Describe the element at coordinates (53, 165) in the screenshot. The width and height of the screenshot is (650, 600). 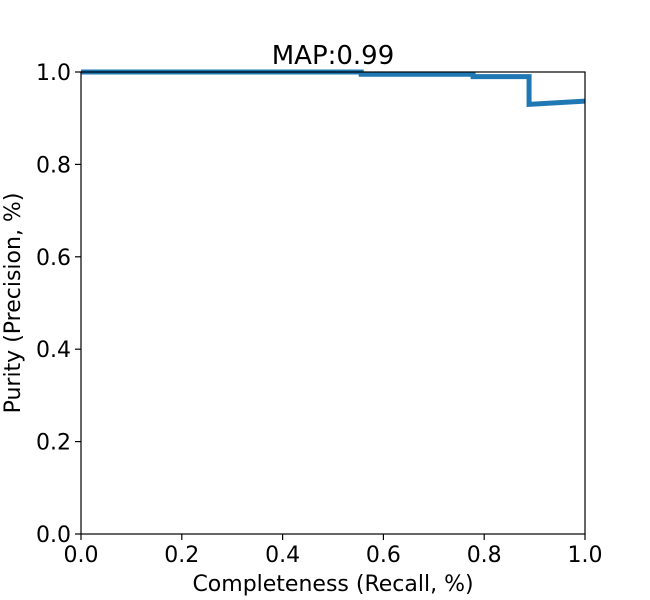
I see `y-tick-label: 0.8` at that location.